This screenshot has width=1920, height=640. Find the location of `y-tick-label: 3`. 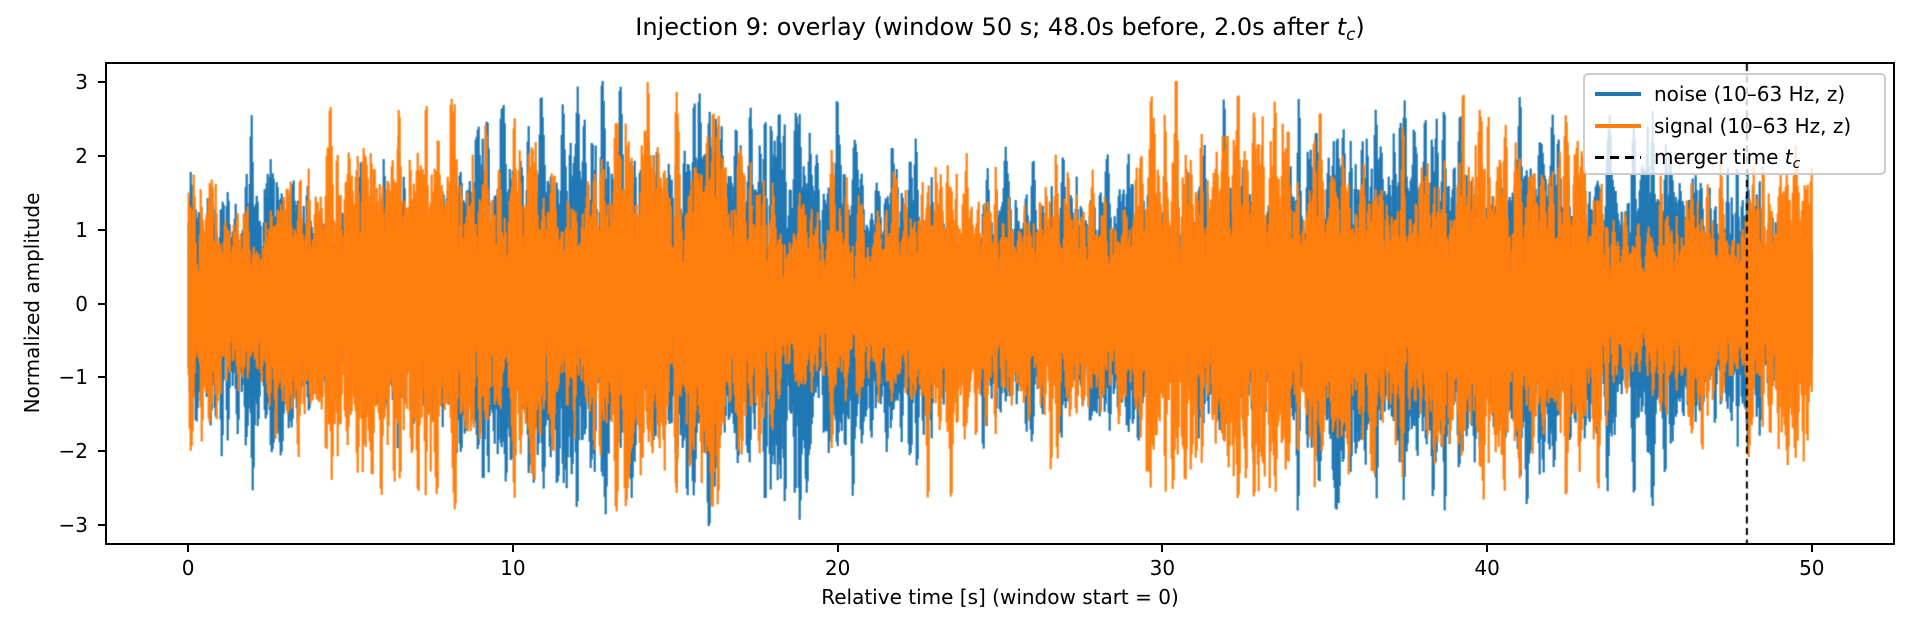

y-tick-label: 3 is located at coordinates (81, 82).